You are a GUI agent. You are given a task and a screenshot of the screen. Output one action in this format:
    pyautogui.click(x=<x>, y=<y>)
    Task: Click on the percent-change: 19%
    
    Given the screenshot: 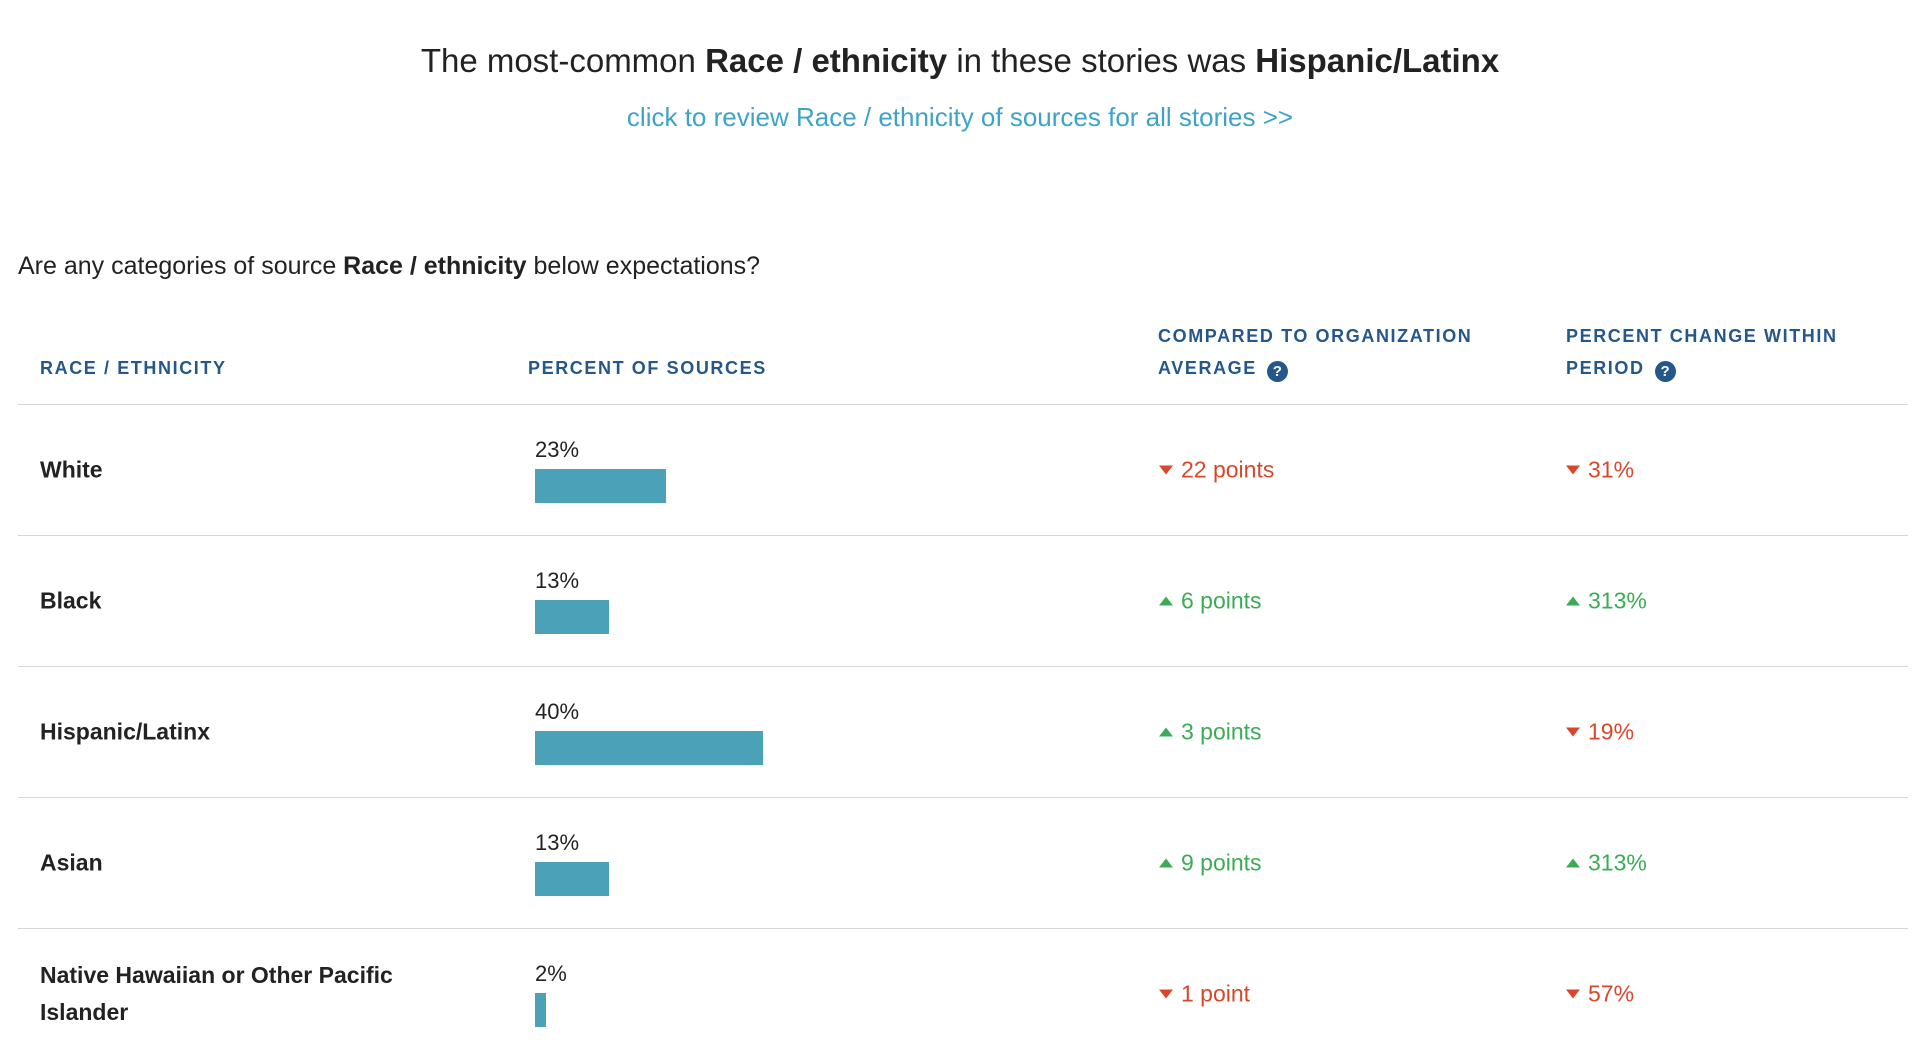 What is the action you would take?
    pyautogui.click(x=1600, y=732)
    